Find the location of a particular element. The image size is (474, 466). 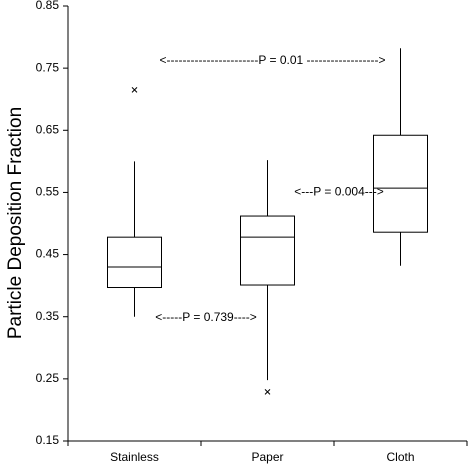

y-tick-label: 0.35 is located at coordinates (48, 316).